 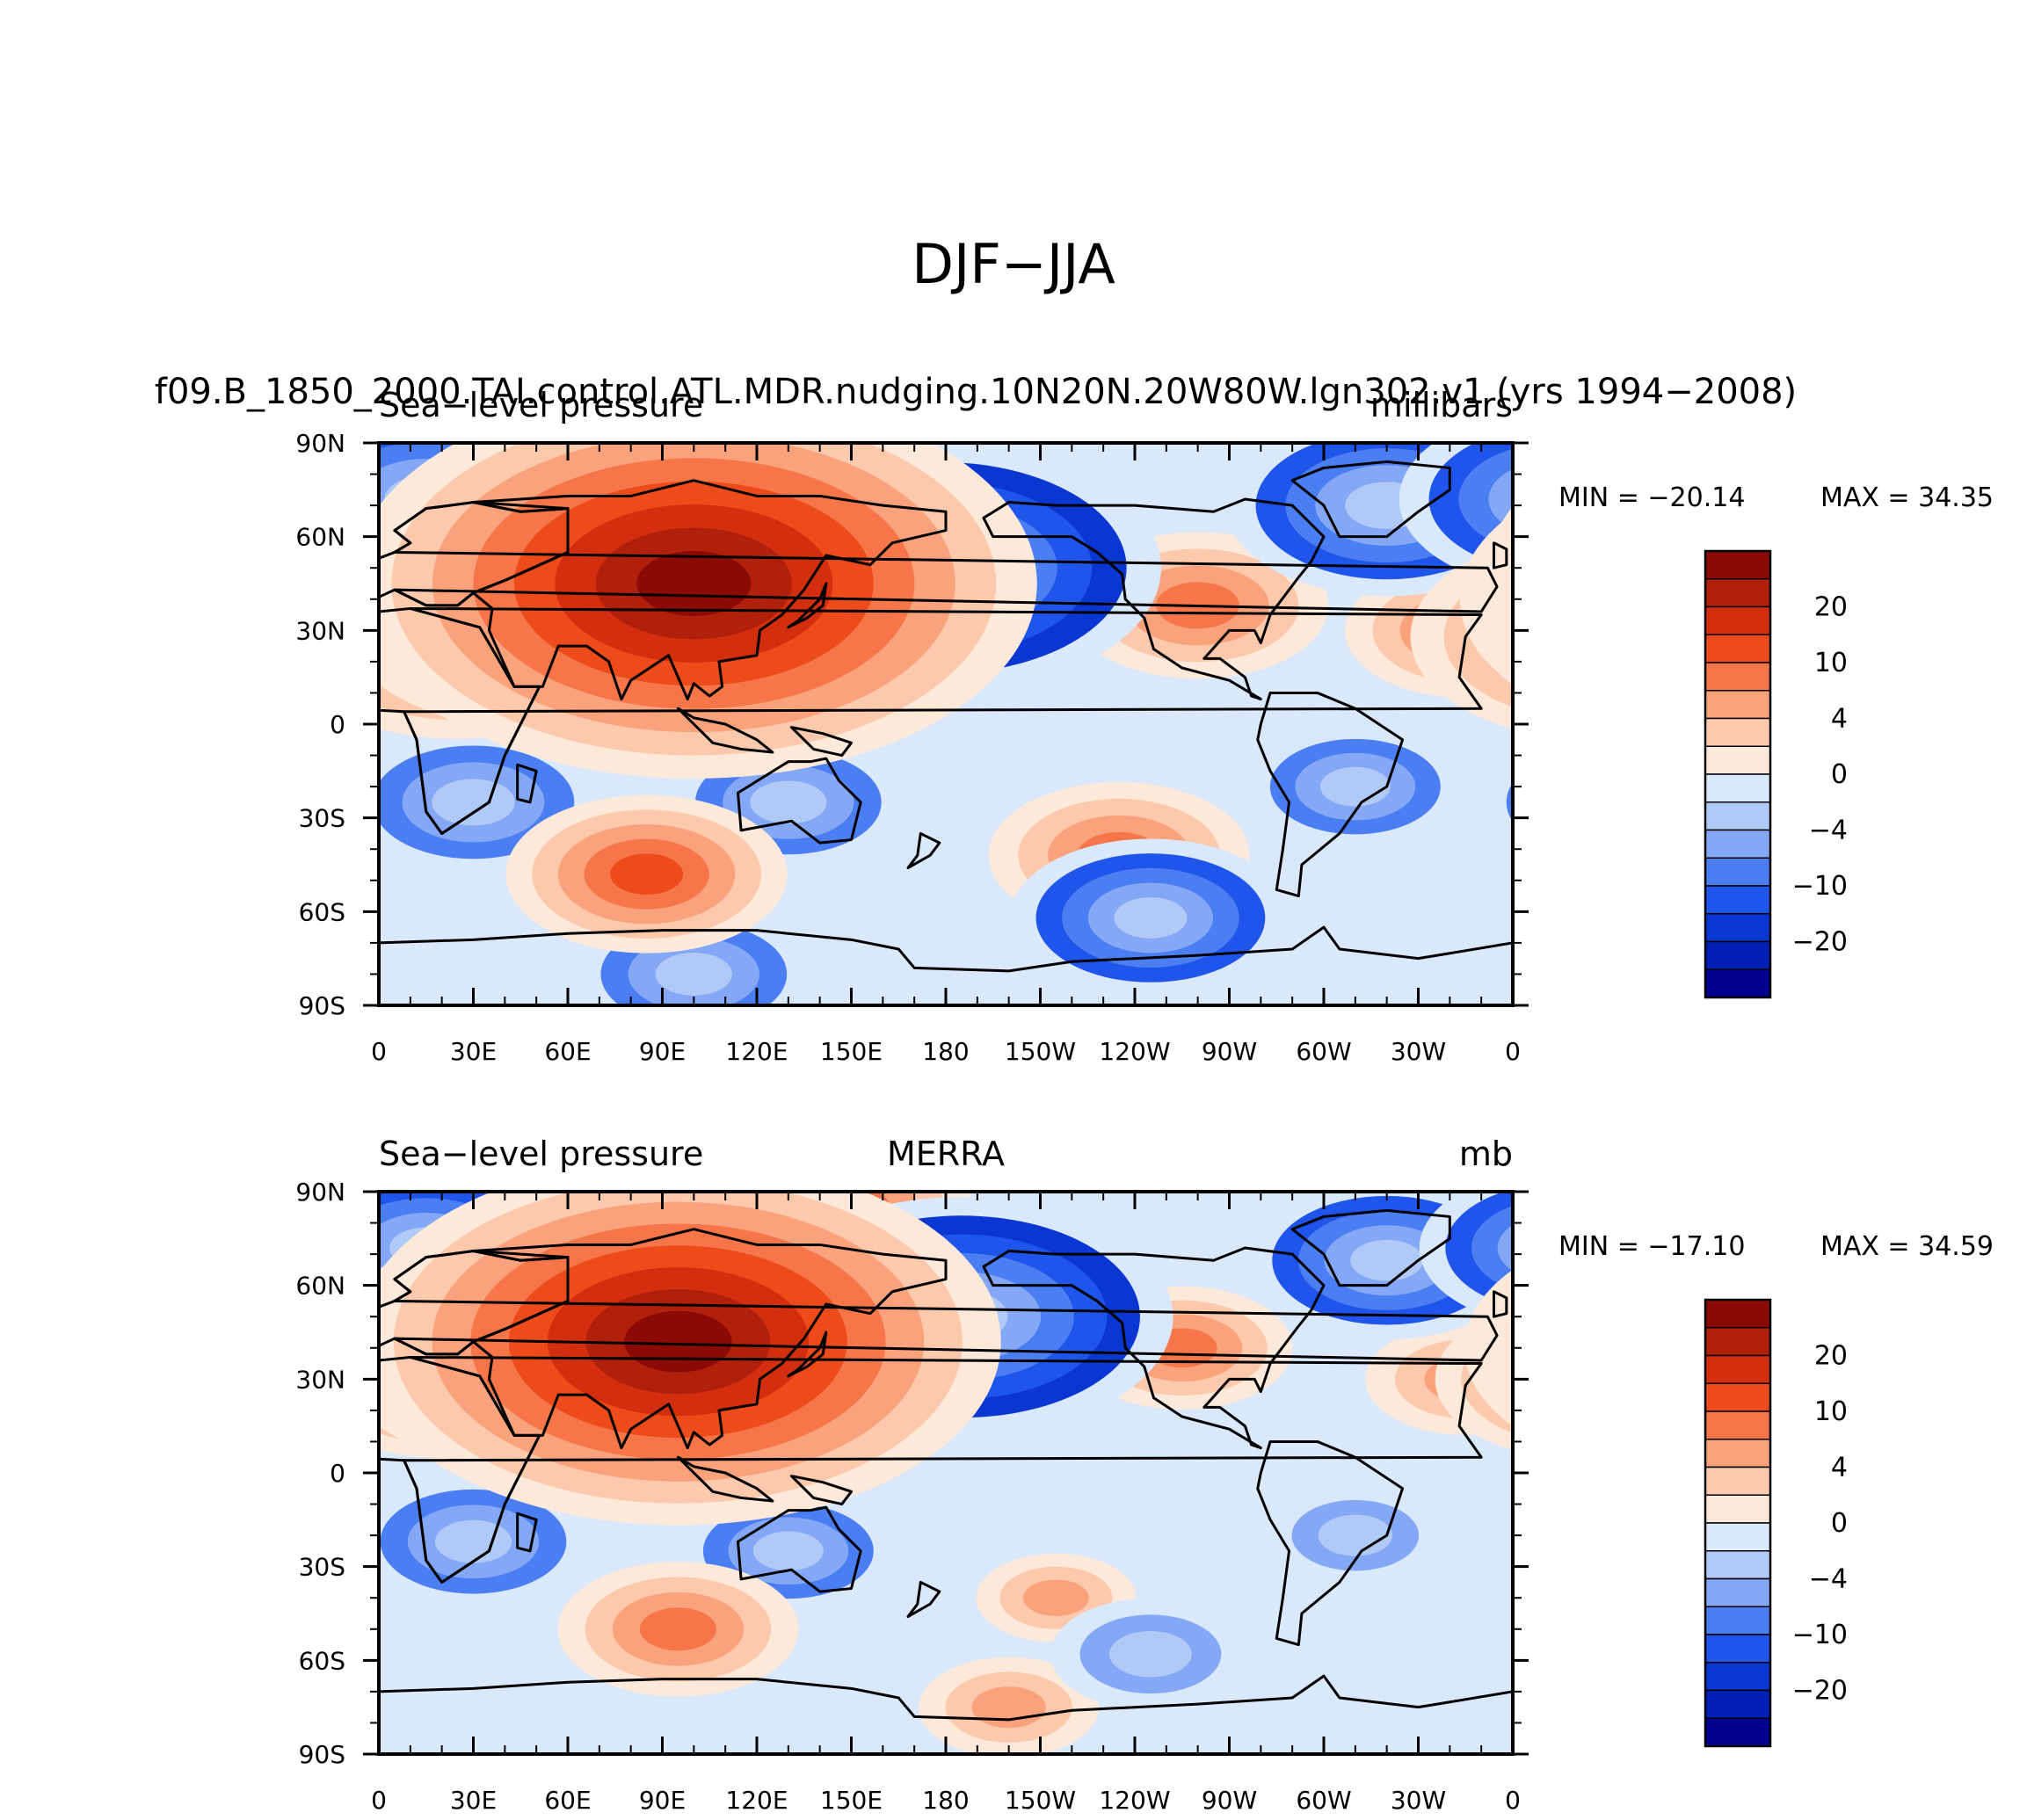 I want to click on y-tick-label: 90S, so click(x=322, y=1754).